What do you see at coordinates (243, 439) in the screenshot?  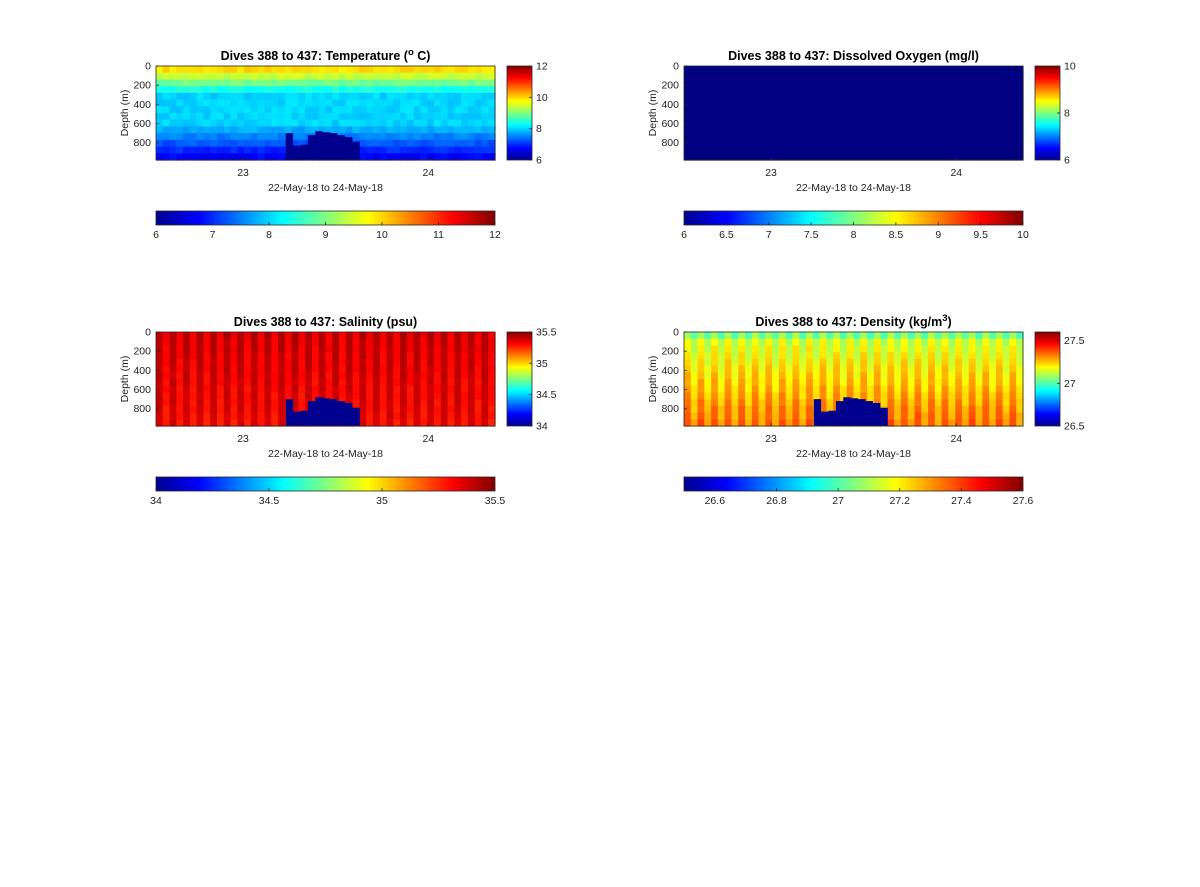 I see `x-tick-label: 23` at bounding box center [243, 439].